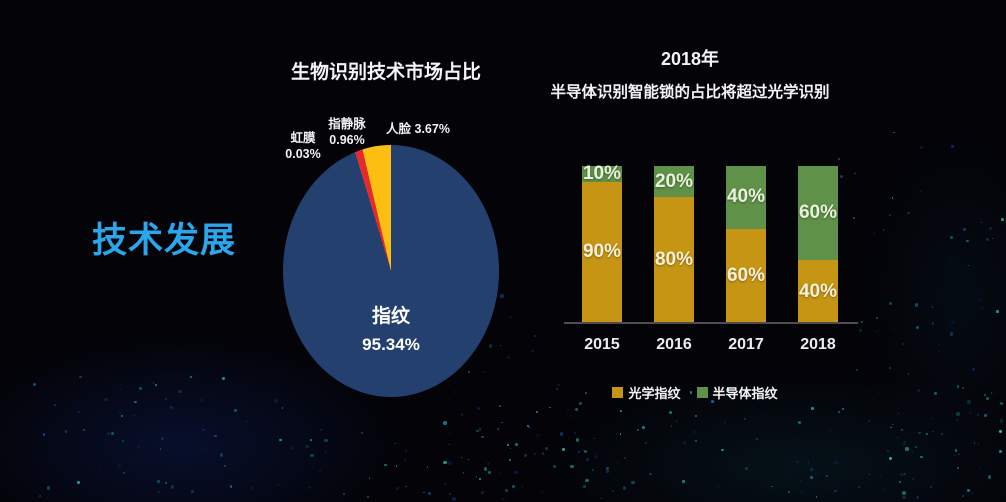 The image size is (1006, 502). What do you see at coordinates (745, 393) in the screenshot?
I see `legend-label-semiconductor: 半导体指纹` at bounding box center [745, 393].